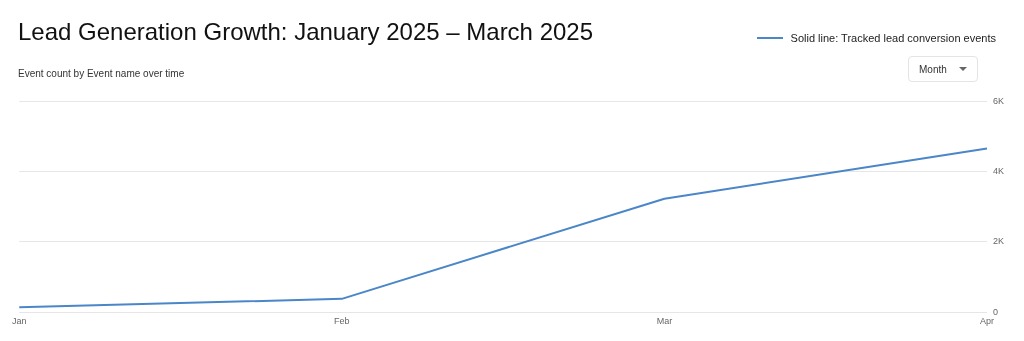  Describe the element at coordinates (664, 321) in the screenshot. I see `x-tick-label: Mar` at that location.